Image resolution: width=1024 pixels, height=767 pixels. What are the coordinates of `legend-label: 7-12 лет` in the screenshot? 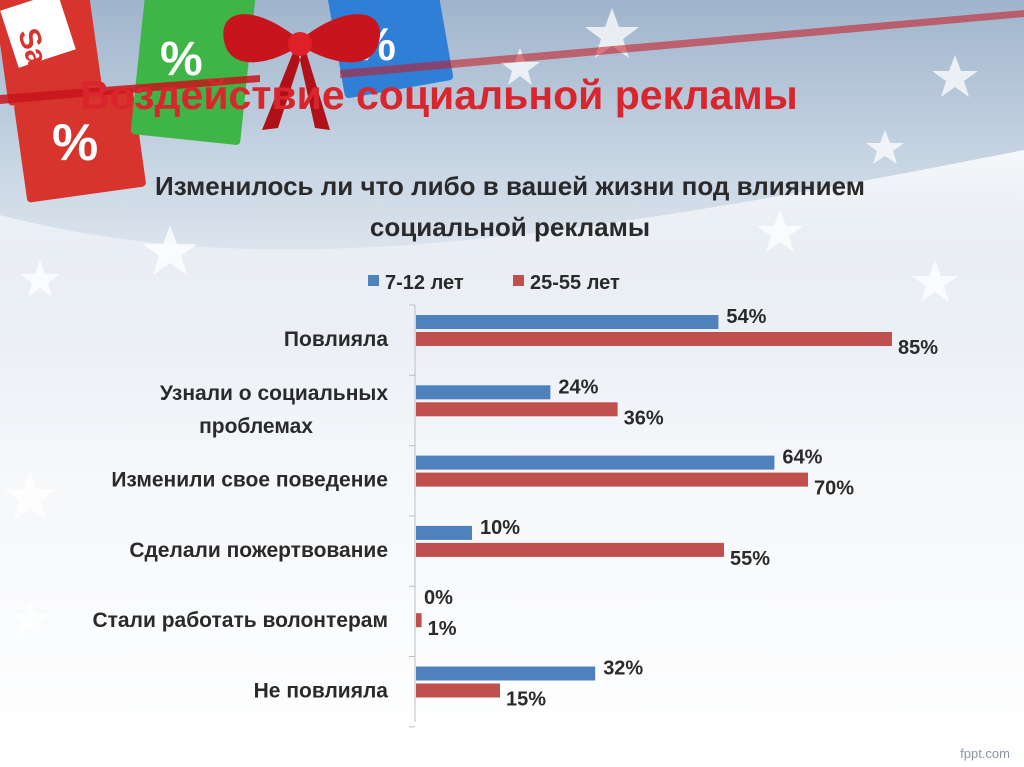 It's located at (424, 283).